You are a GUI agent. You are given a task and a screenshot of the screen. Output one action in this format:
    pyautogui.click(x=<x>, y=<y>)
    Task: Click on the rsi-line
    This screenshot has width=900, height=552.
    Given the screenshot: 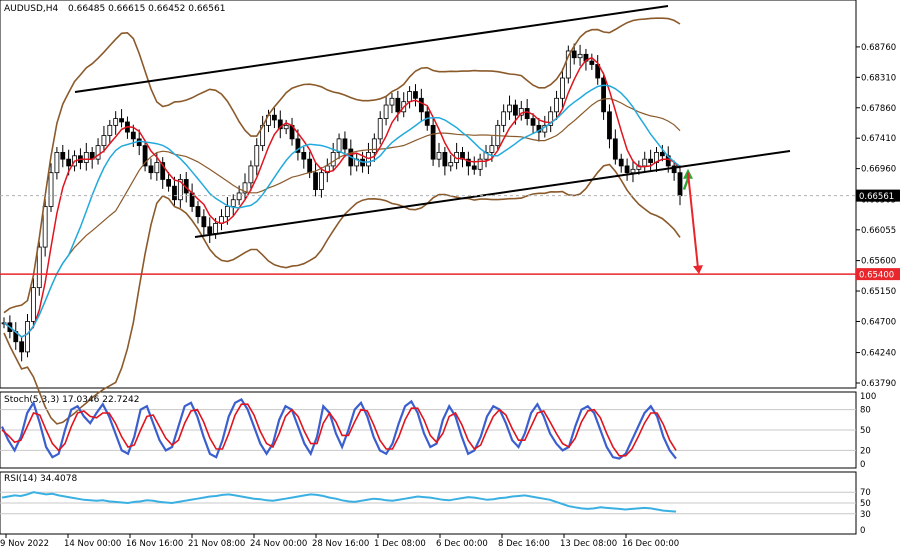 What is the action you would take?
    pyautogui.click(x=339, y=502)
    